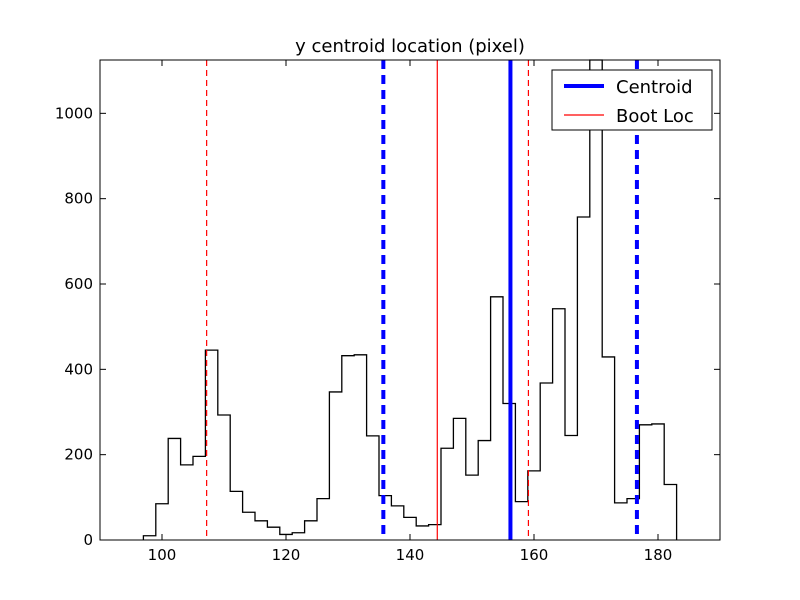  Describe the element at coordinates (410, 555) in the screenshot. I see `x-tick-label: 140` at that location.